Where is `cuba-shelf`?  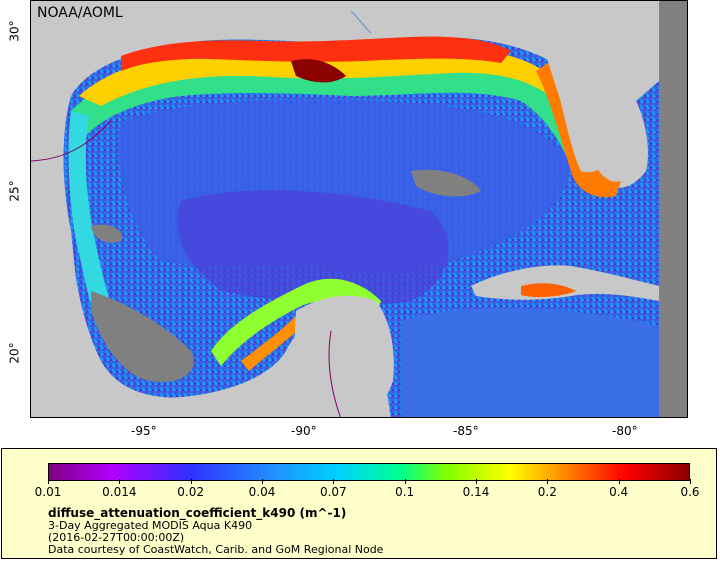 cuba-shelf is located at coordinates (548, 290).